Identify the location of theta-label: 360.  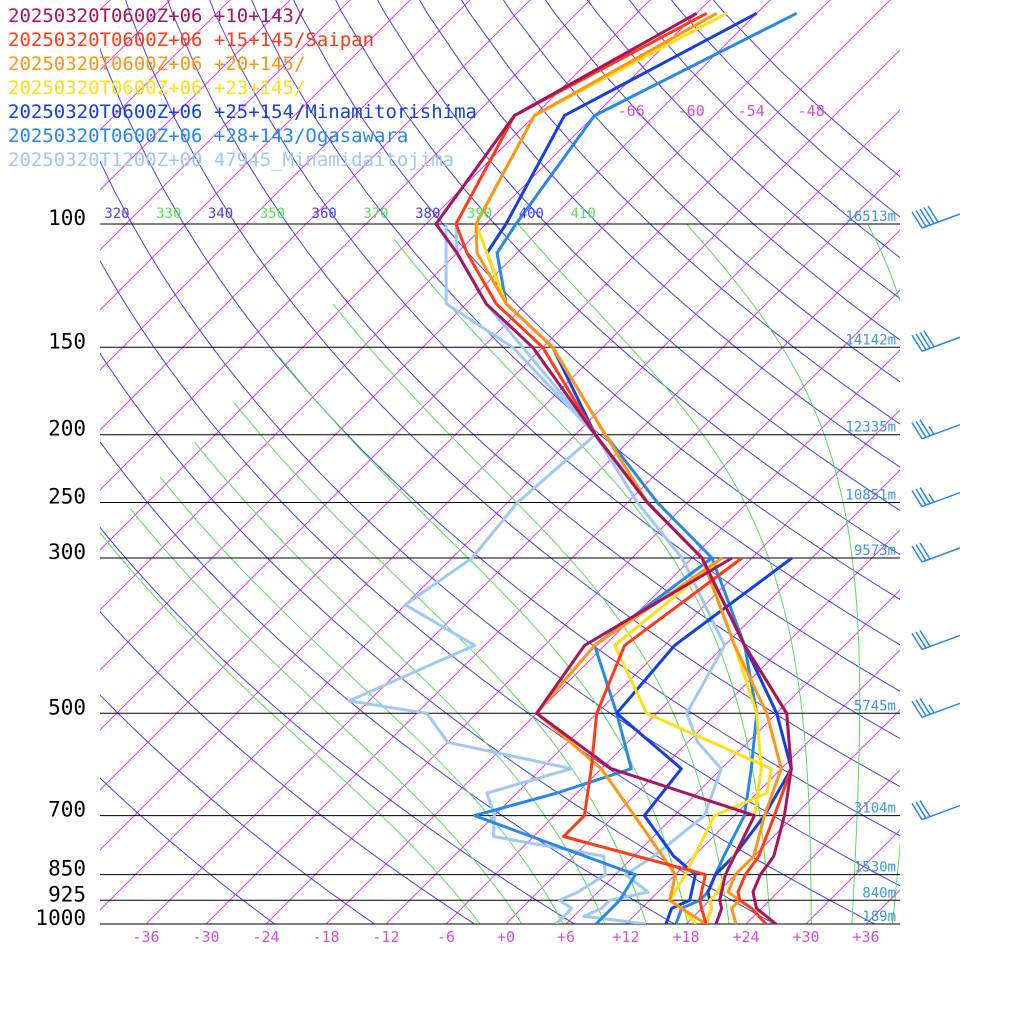
(324, 214).